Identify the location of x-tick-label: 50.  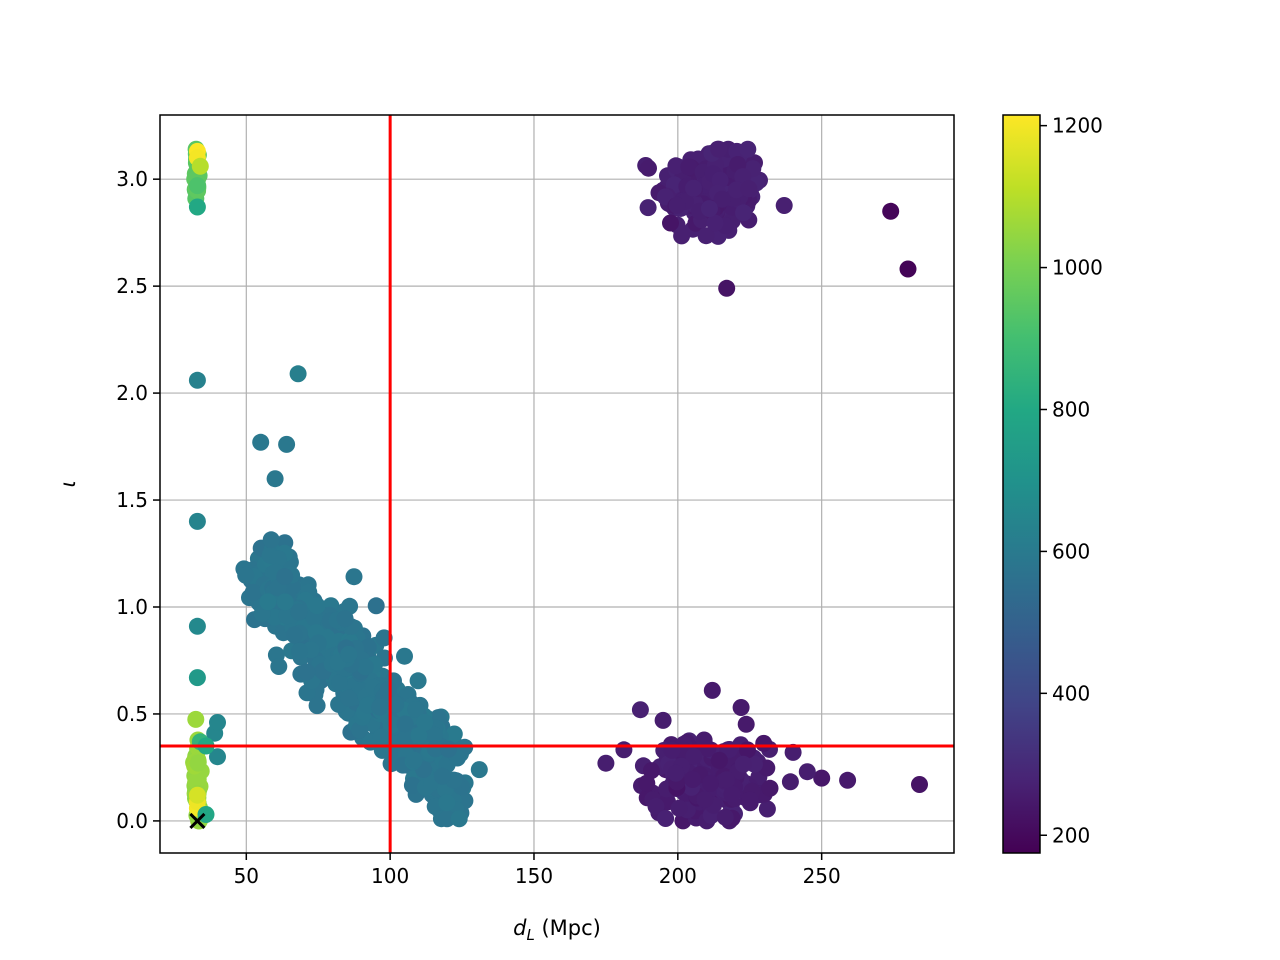
(246, 876).